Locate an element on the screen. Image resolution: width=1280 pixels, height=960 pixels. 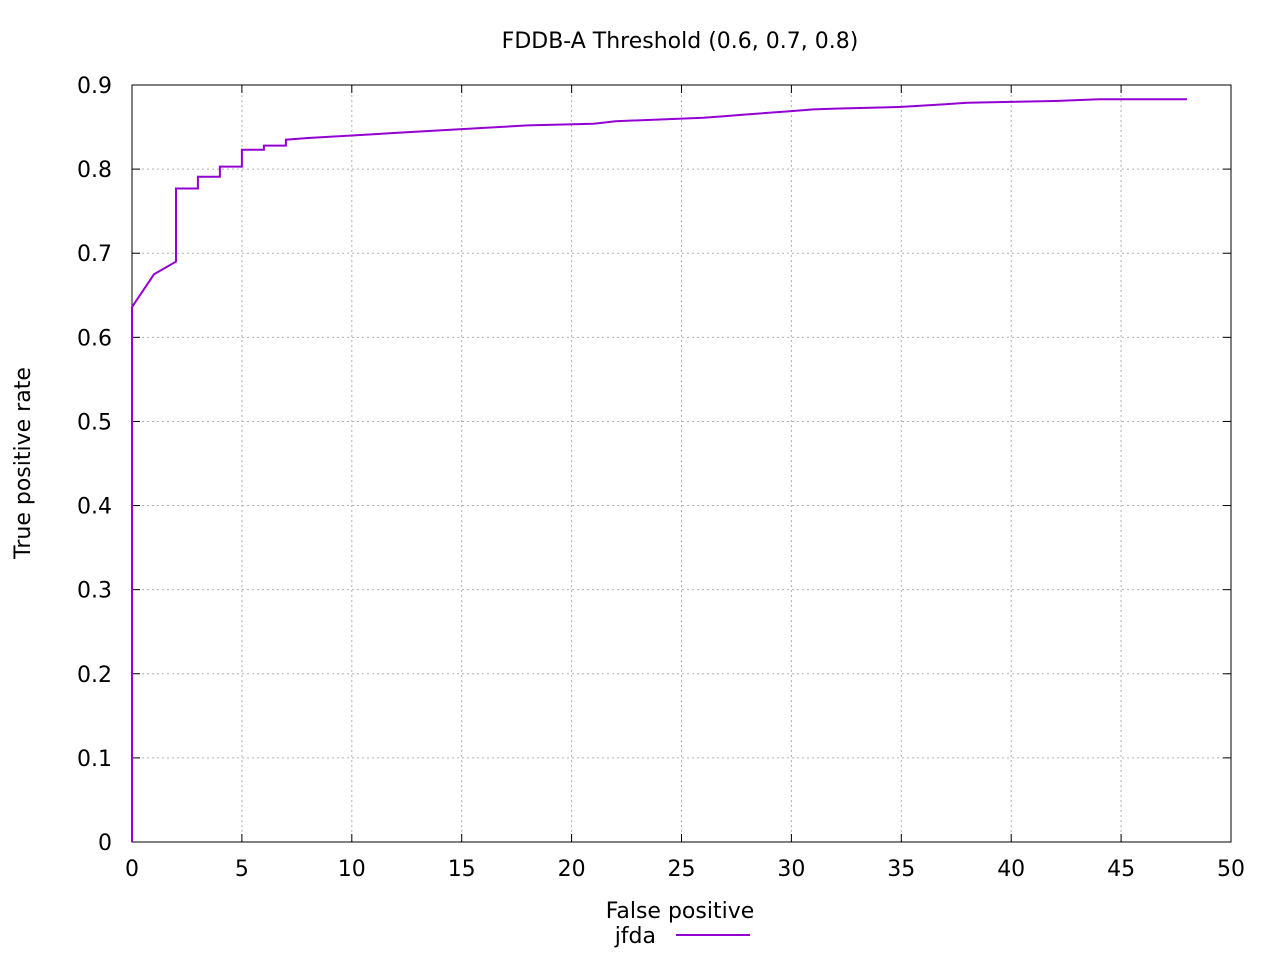
x-axis-label: False positive is located at coordinates (680, 911).